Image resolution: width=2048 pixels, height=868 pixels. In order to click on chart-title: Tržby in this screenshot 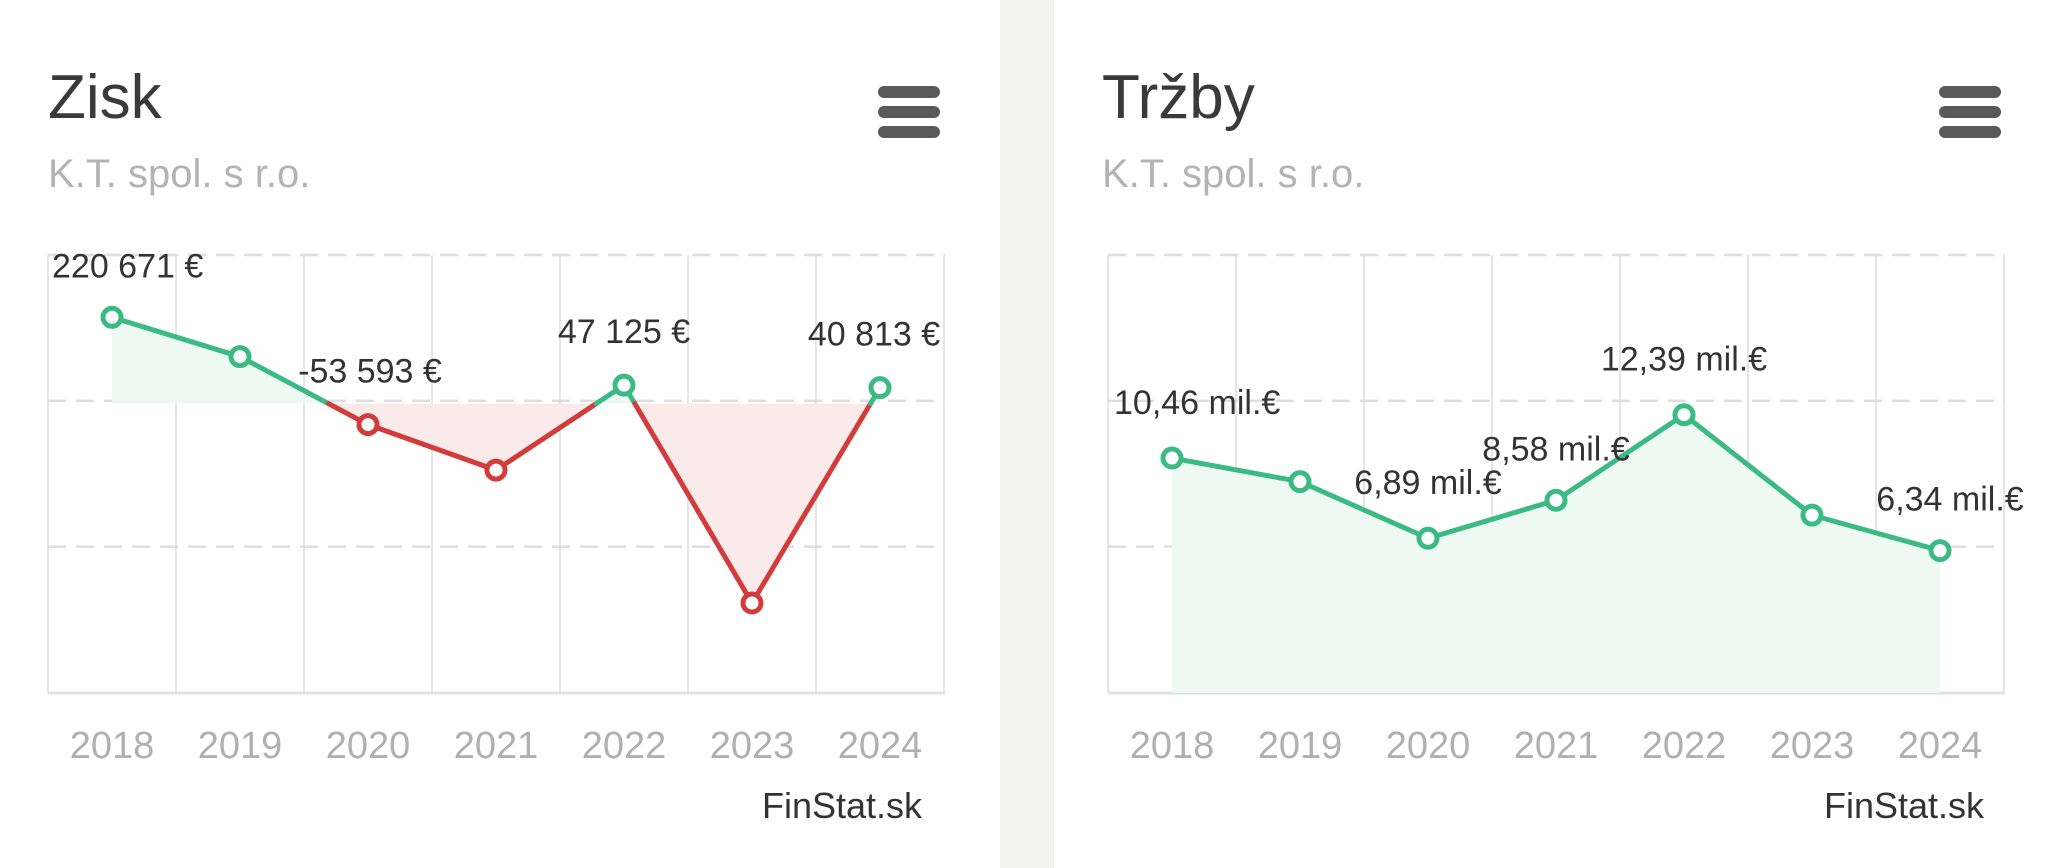, I will do `click(1178, 97)`.